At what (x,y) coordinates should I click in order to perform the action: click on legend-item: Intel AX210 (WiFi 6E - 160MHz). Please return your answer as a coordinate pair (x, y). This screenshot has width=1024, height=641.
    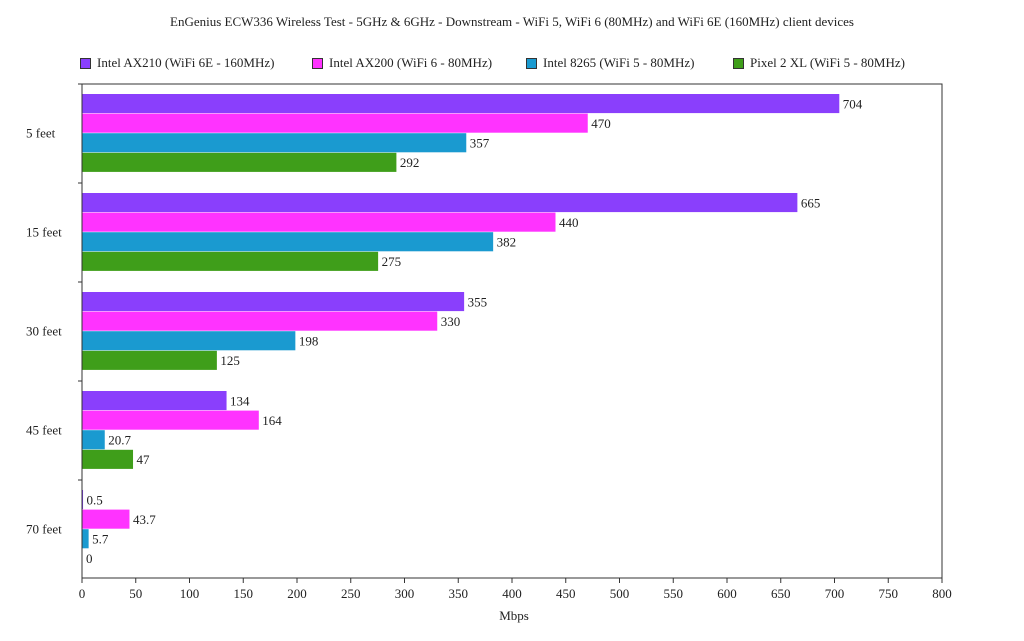
    Looking at the image, I should click on (177, 63).